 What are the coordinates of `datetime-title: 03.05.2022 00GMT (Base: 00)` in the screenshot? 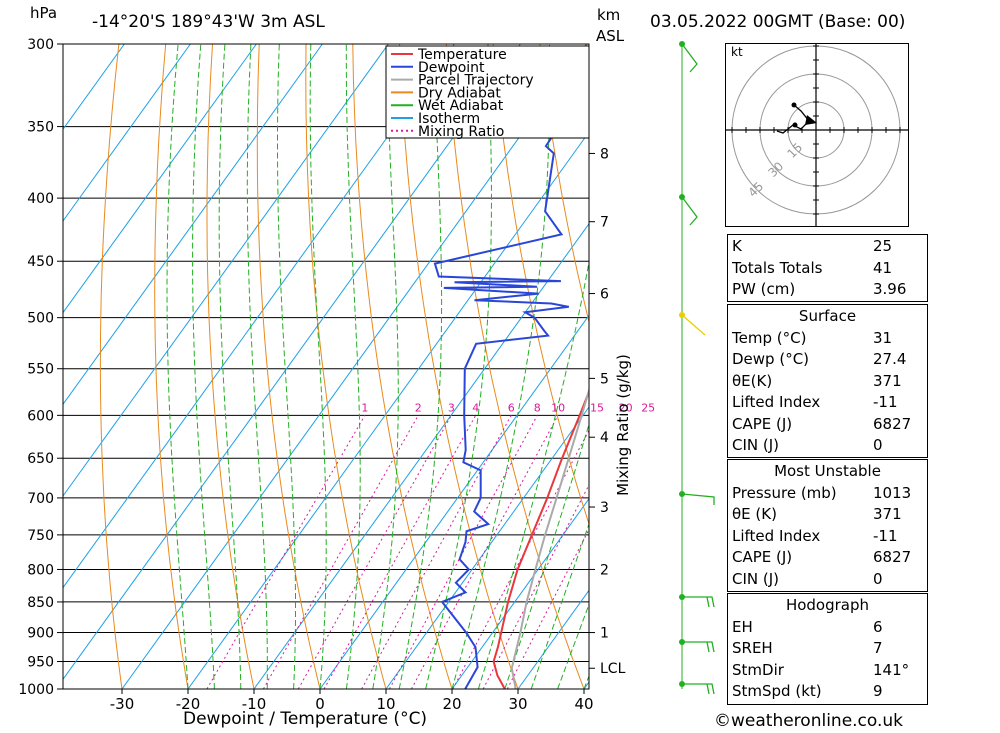 It's located at (778, 22).